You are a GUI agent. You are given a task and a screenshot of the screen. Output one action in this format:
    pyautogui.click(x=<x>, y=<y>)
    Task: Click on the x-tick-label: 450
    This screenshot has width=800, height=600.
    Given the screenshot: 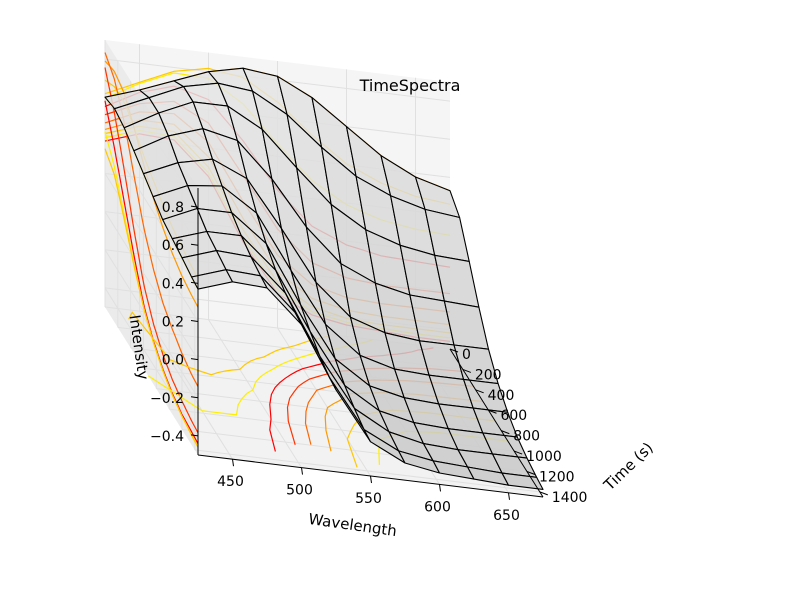 What is the action you would take?
    pyautogui.click(x=230, y=482)
    